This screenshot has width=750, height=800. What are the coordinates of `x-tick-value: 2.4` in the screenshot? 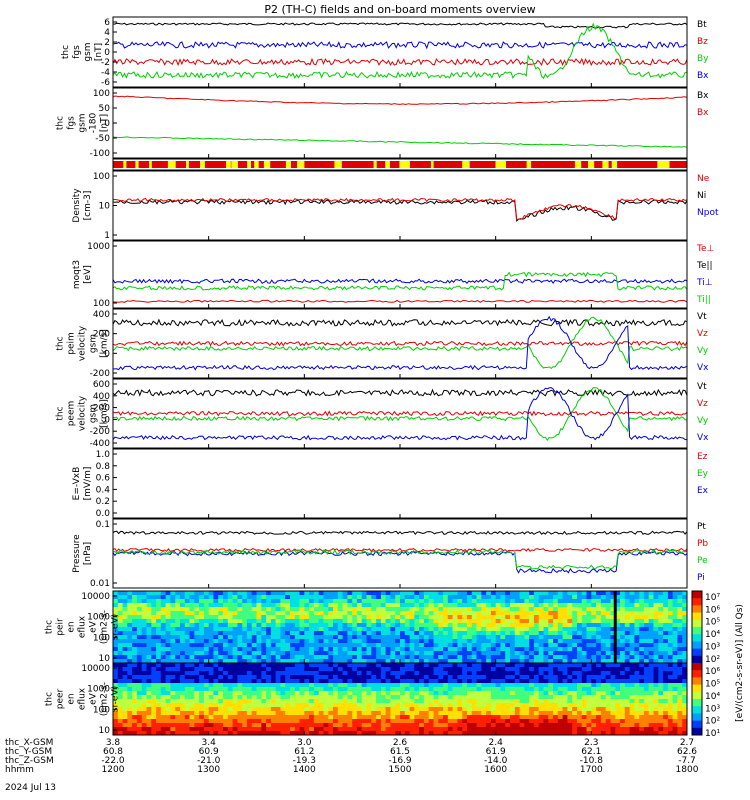 It's located at (496, 743).